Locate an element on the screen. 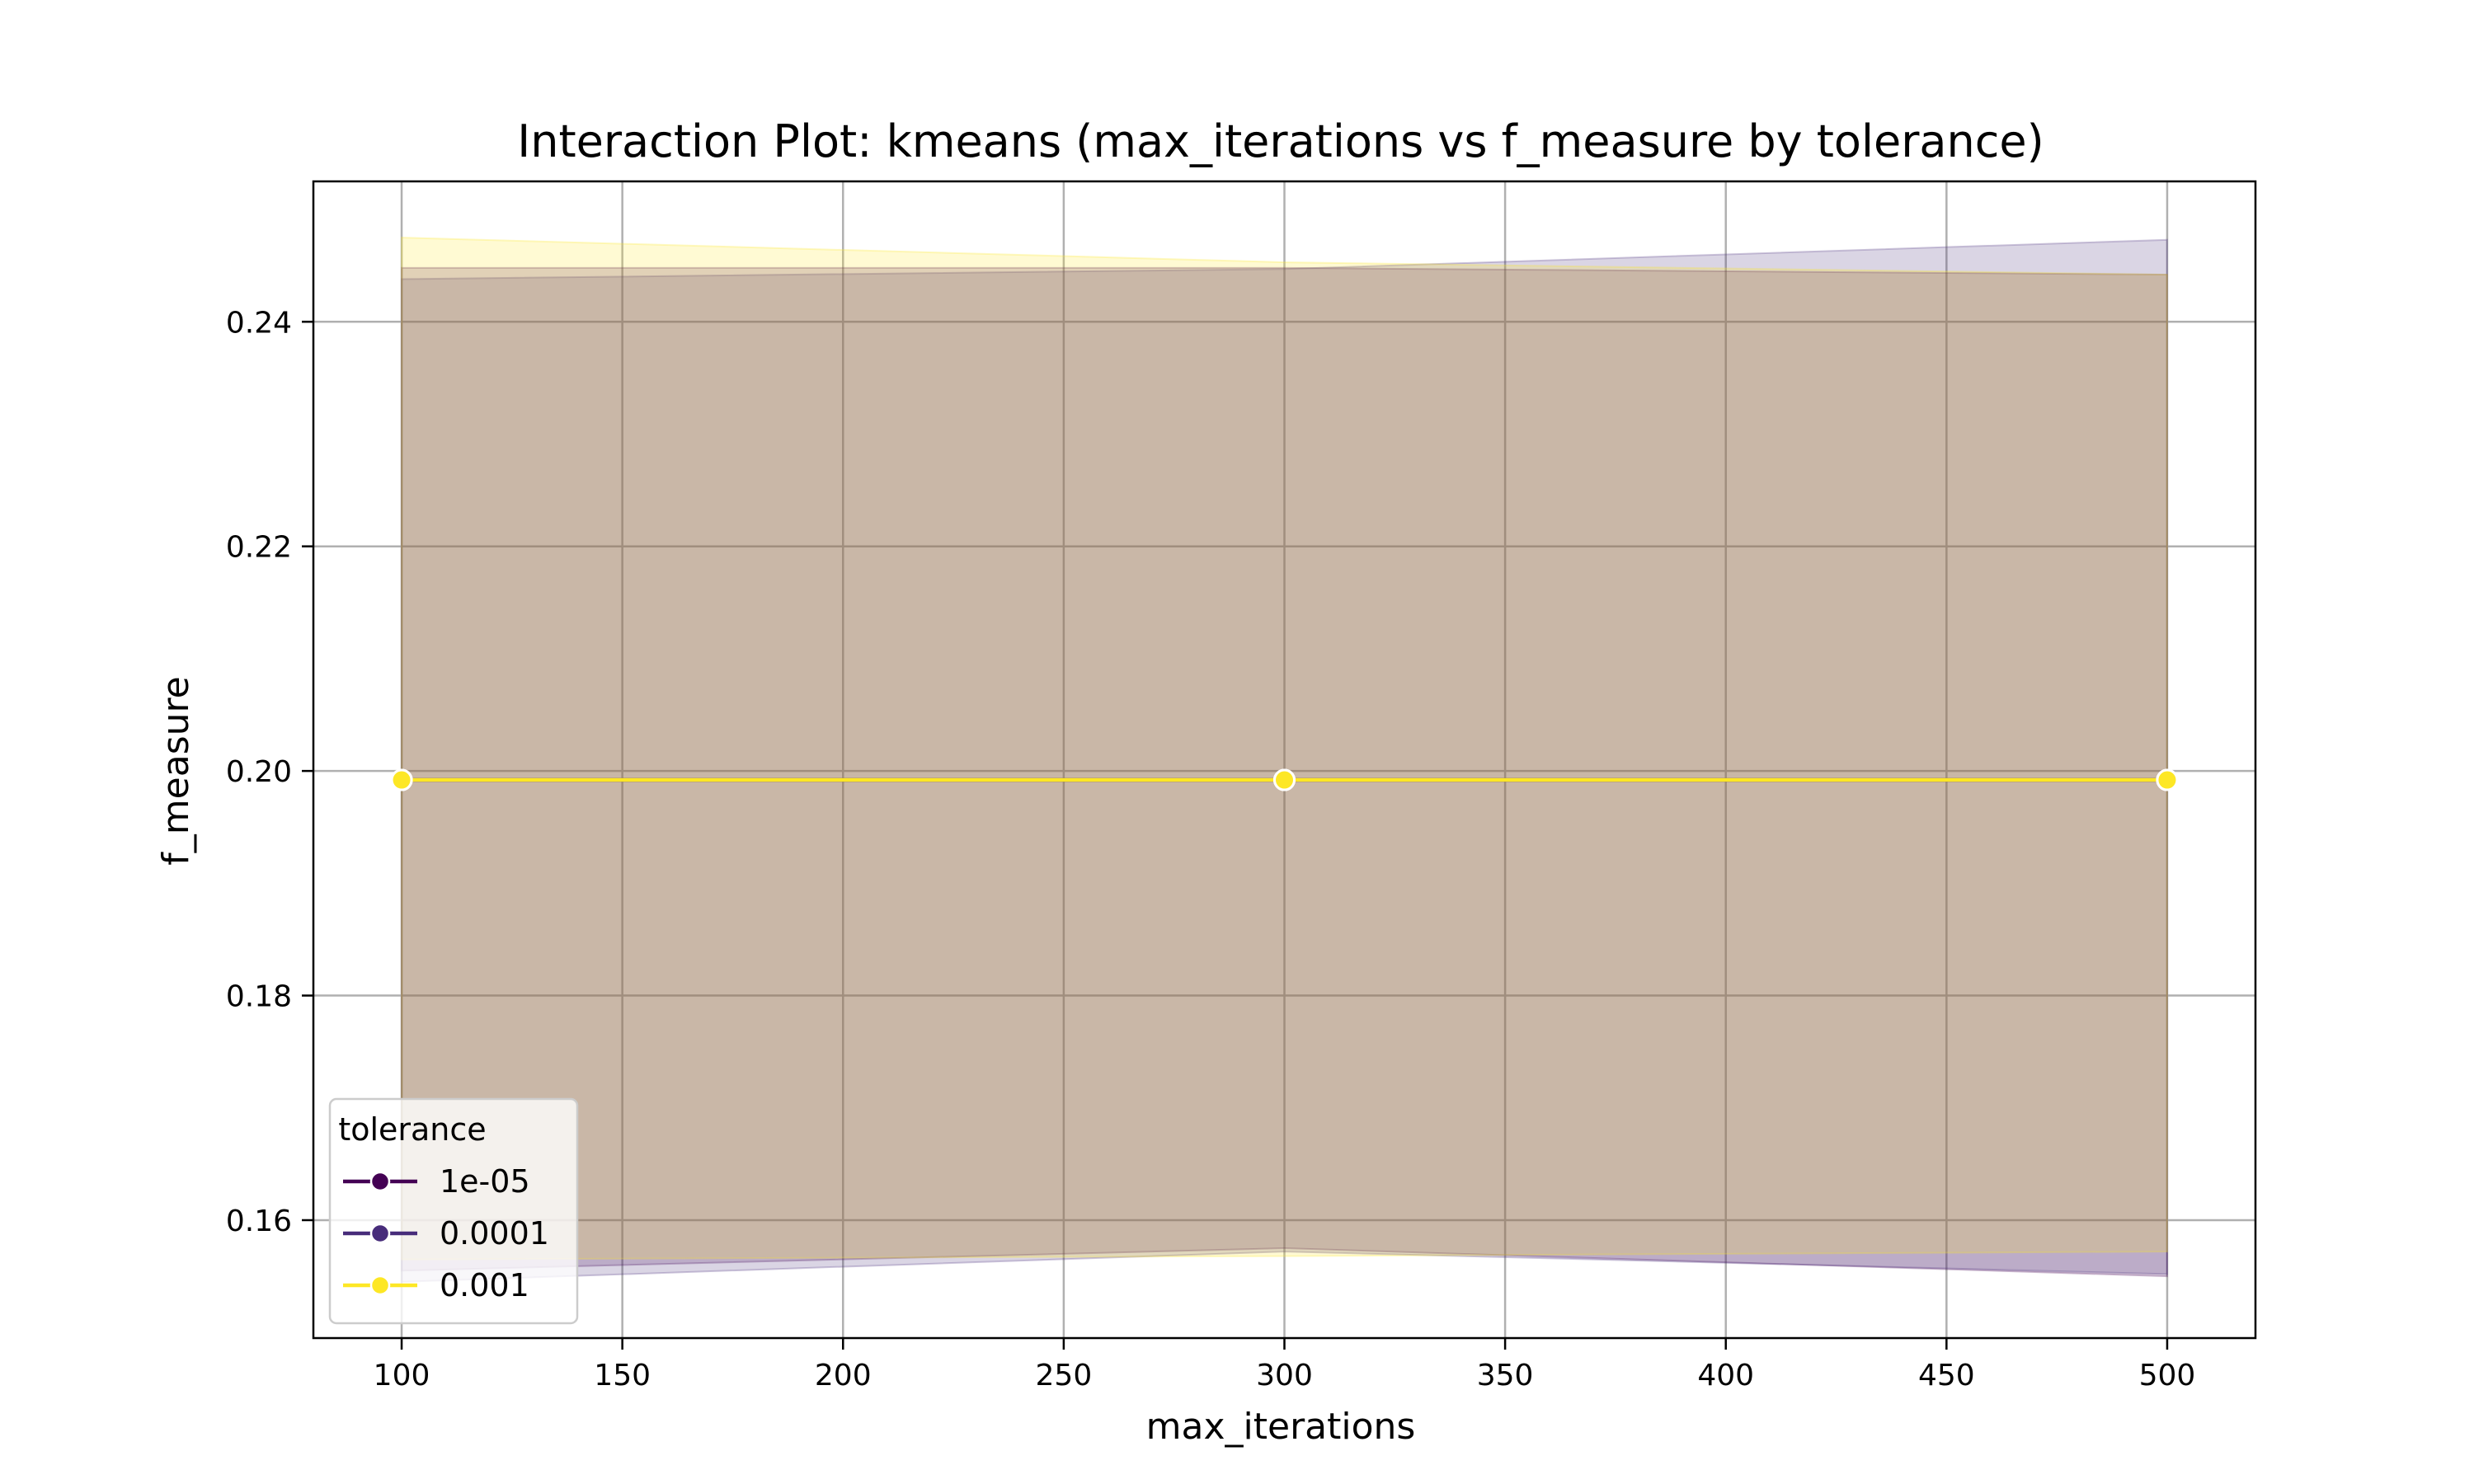  x-tick-label: 500 is located at coordinates (2167, 1375).